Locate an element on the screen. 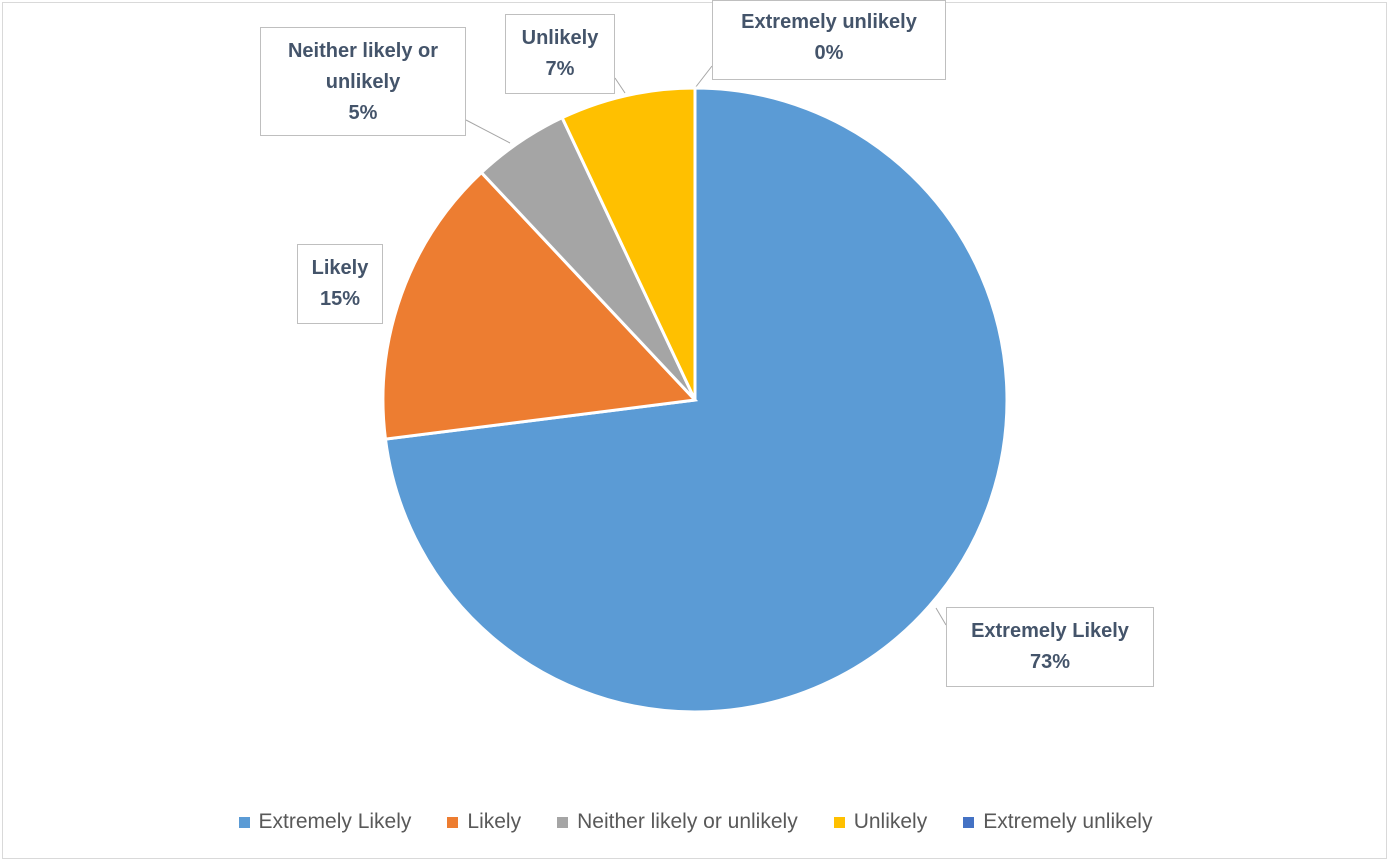  callout-value: 7% is located at coordinates (560, 69).